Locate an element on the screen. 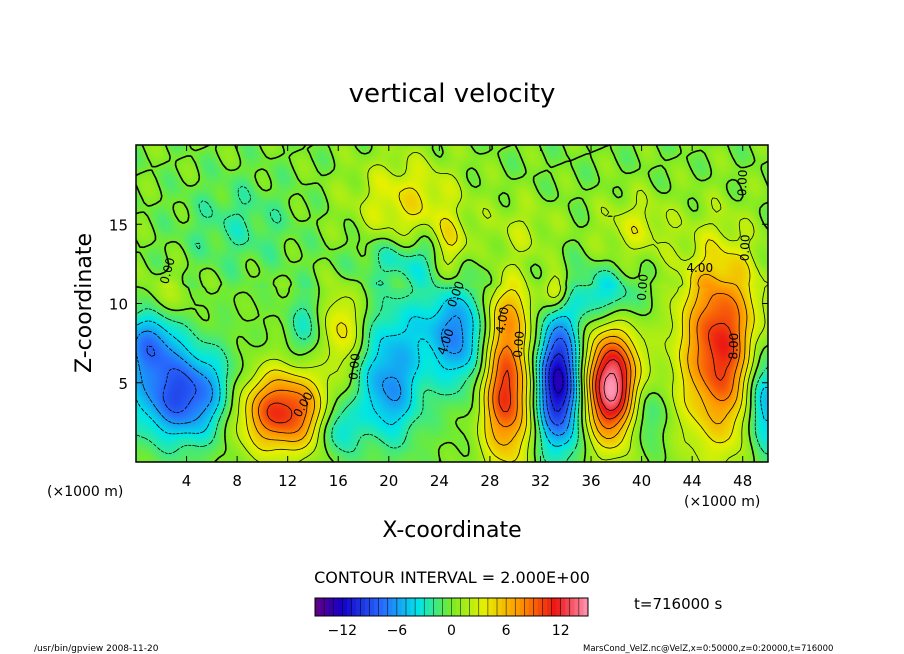  colorbar-frame is located at coordinates (451, 607).